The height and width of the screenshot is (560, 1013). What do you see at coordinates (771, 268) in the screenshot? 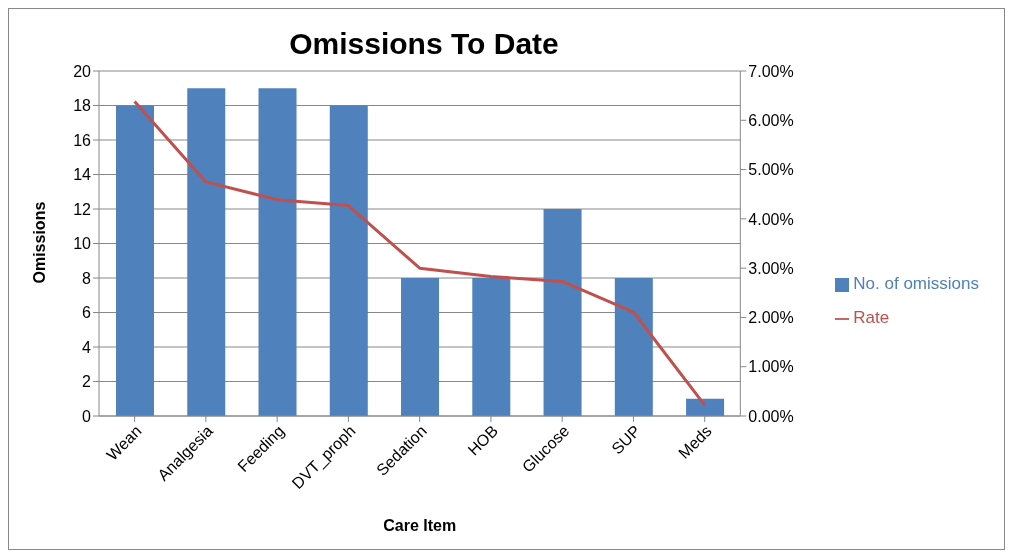
I see `y2-tick-label: 3.00%` at bounding box center [771, 268].